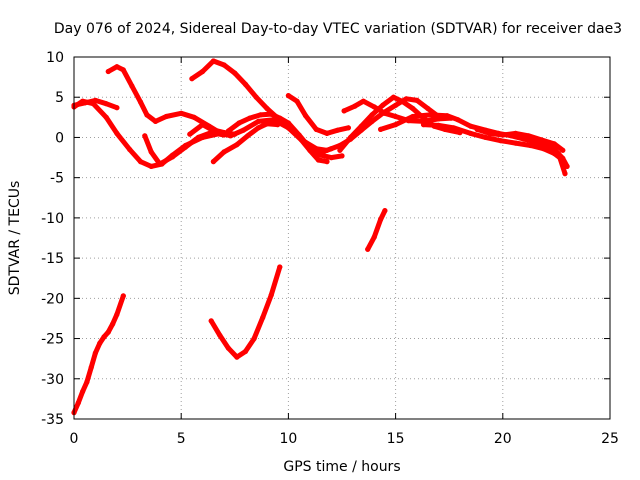 The height and width of the screenshot is (480, 640). What do you see at coordinates (59, 138) in the screenshot?
I see `y-tick-label: 0` at bounding box center [59, 138].